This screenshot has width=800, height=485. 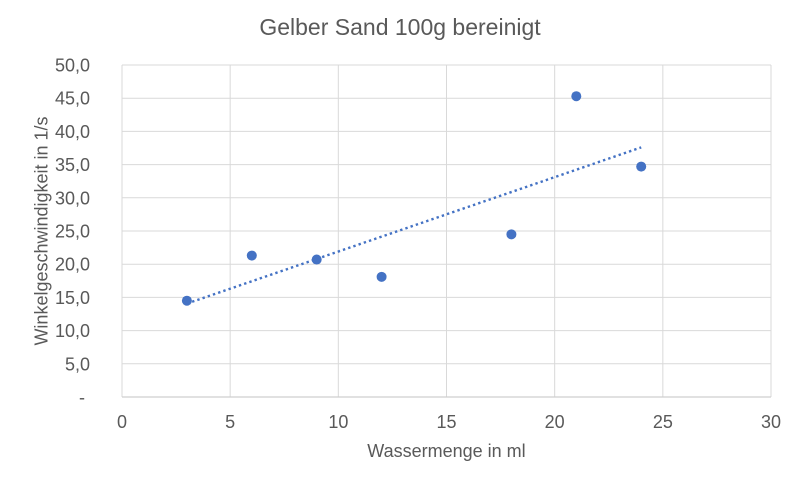 What do you see at coordinates (82, 398) in the screenshot?
I see `y-tick-label: -` at bounding box center [82, 398].